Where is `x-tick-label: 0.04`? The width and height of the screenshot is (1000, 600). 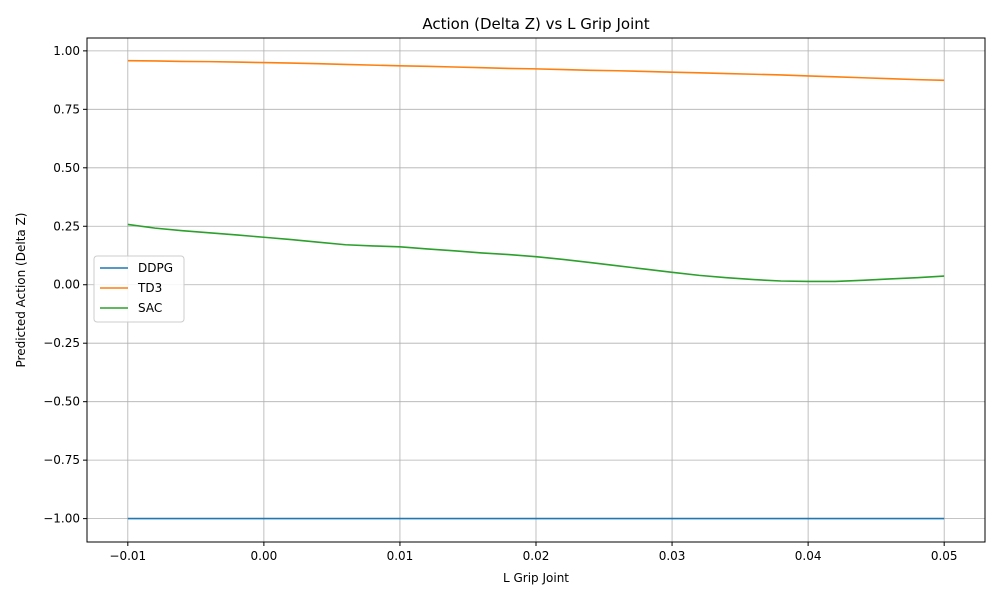 x-tick-label: 0.04 is located at coordinates (808, 556).